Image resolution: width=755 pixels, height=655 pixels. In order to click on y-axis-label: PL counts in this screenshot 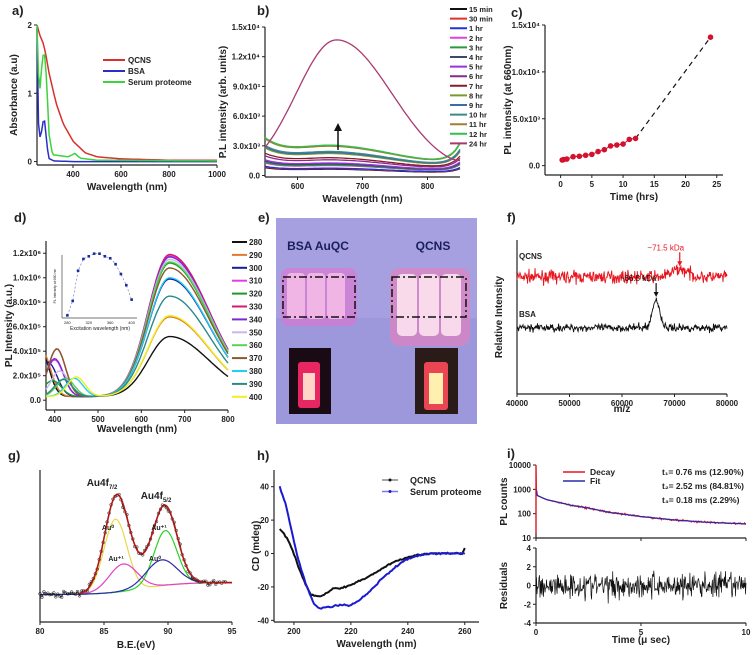, I will do `click(504, 501)`.